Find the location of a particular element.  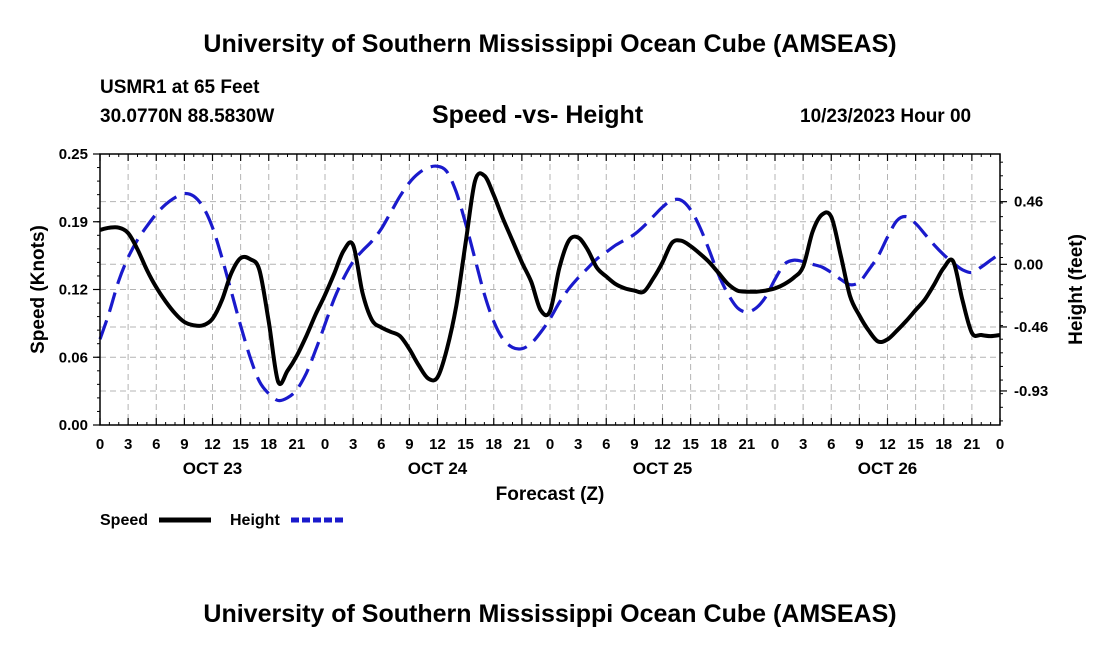

y-tick-label: 0.12 is located at coordinates (73, 290).